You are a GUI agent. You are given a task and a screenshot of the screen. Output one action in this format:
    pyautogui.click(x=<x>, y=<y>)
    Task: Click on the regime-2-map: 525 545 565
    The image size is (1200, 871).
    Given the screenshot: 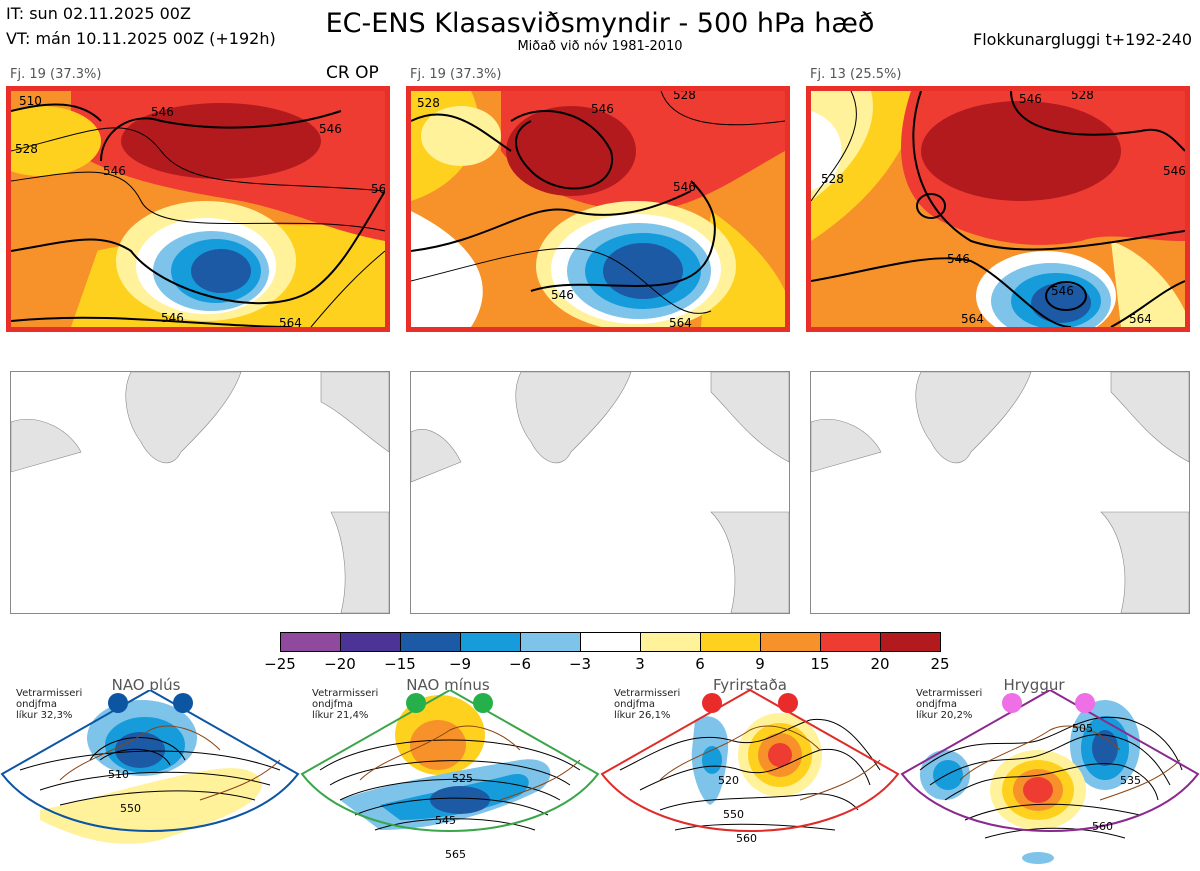 What is the action you would take?
    pyautogui.click(x=450, y=780)
    